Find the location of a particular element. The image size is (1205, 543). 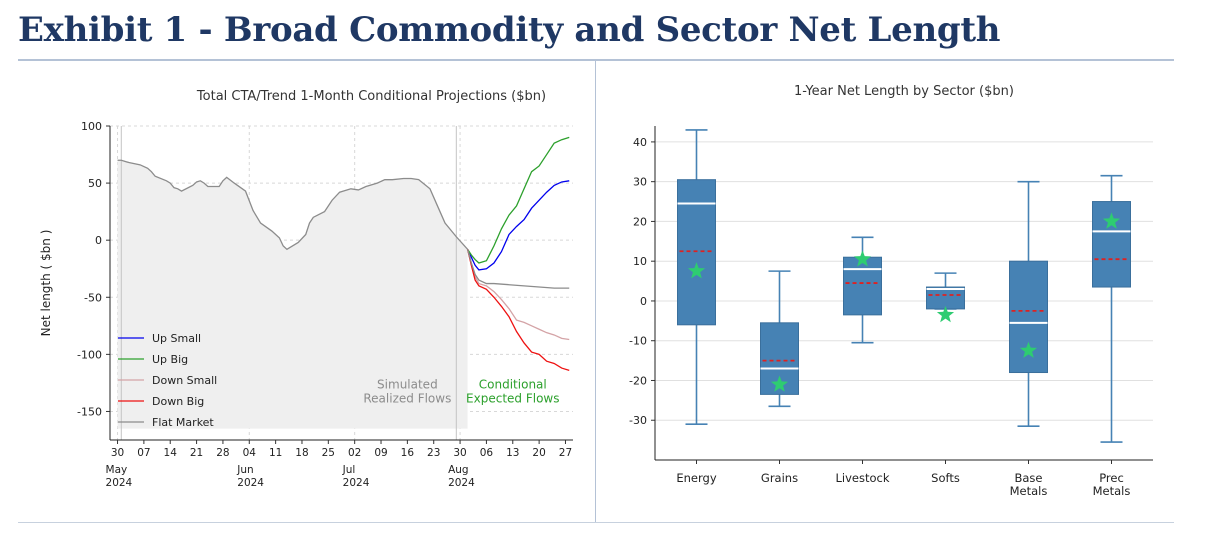

y-tick-label: -30 is located at coordinates (638, 420).